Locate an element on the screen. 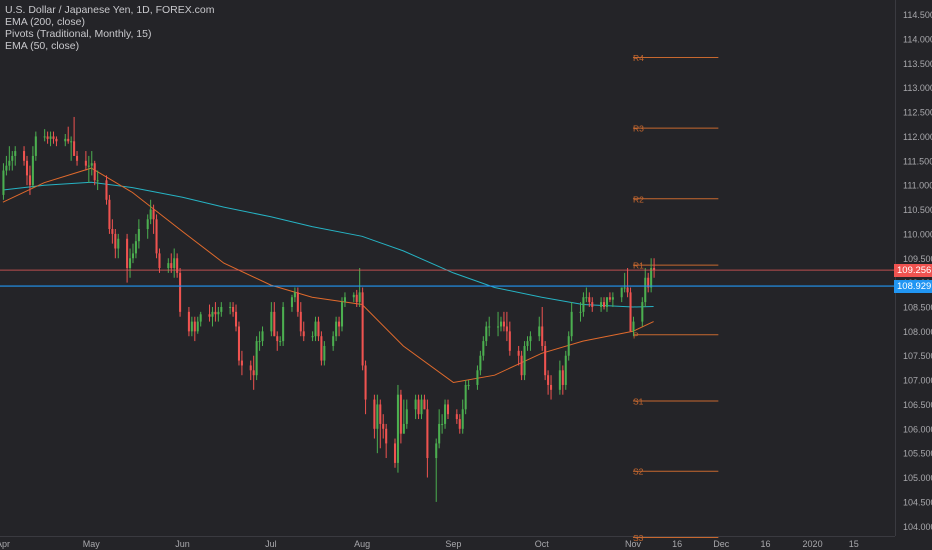 The height and width of the screenshot is (550, 932). pivot-label: P is located at coordinates (636, 335).